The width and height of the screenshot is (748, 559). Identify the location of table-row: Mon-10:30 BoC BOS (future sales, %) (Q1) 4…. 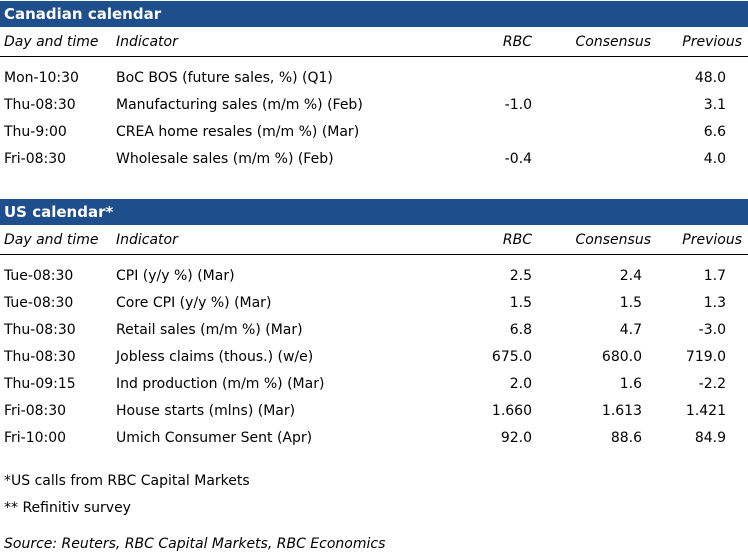
(374, 78).